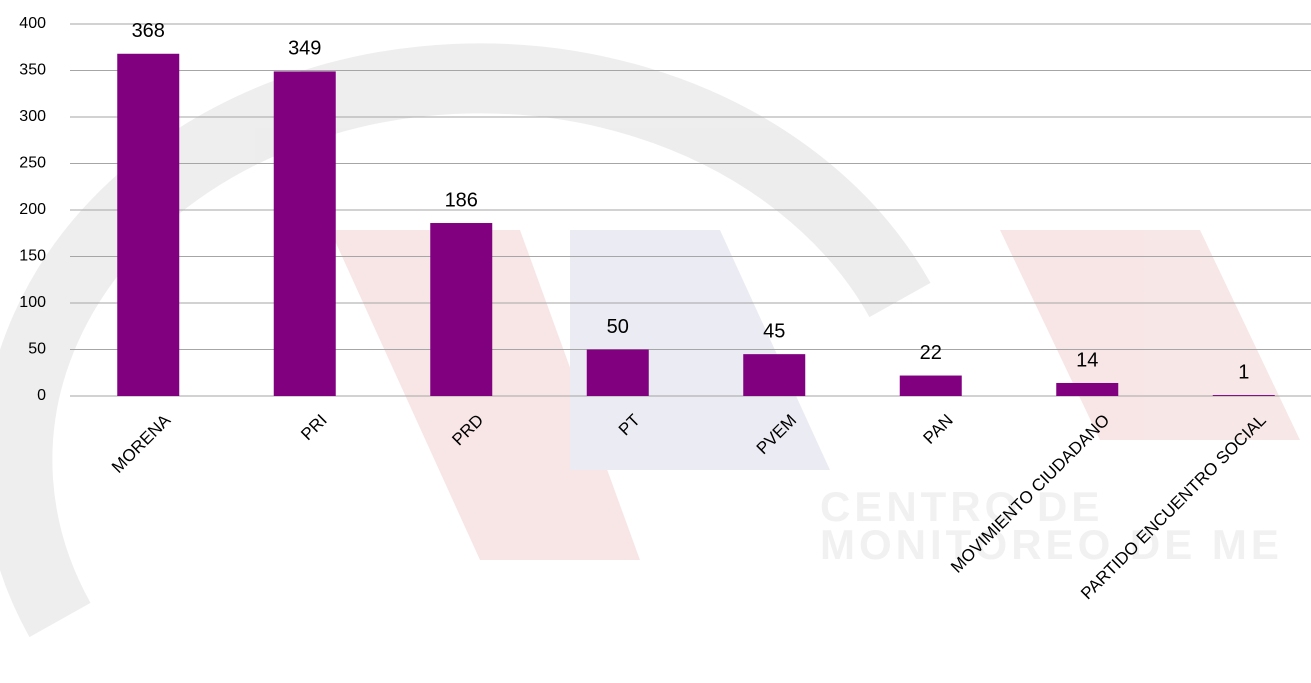  What do you see at coordinates (32, 116) in the screenshot?
I see `y-tick-label: 300` at bounding box center [32, 116].